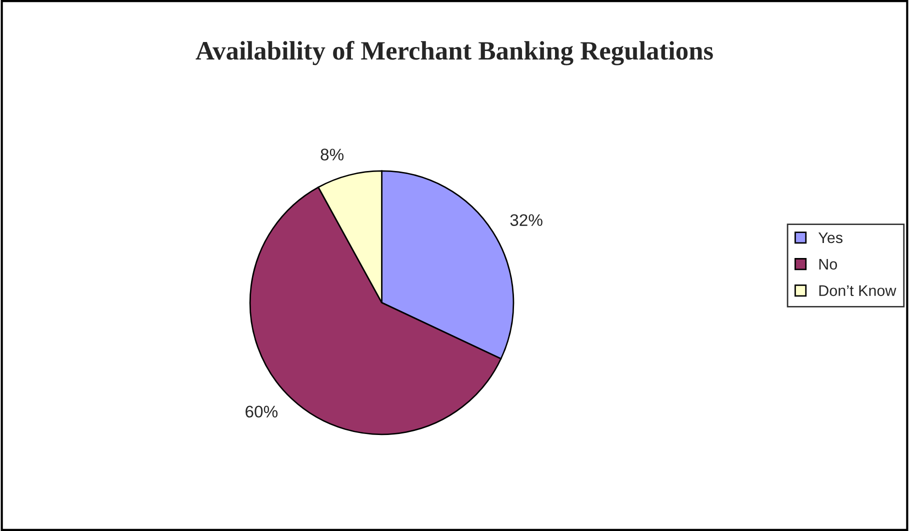  What do you see at coordinates (262, 412) in the screenshot?
I see `data-label: 60%` at bounding box center [262, 412].